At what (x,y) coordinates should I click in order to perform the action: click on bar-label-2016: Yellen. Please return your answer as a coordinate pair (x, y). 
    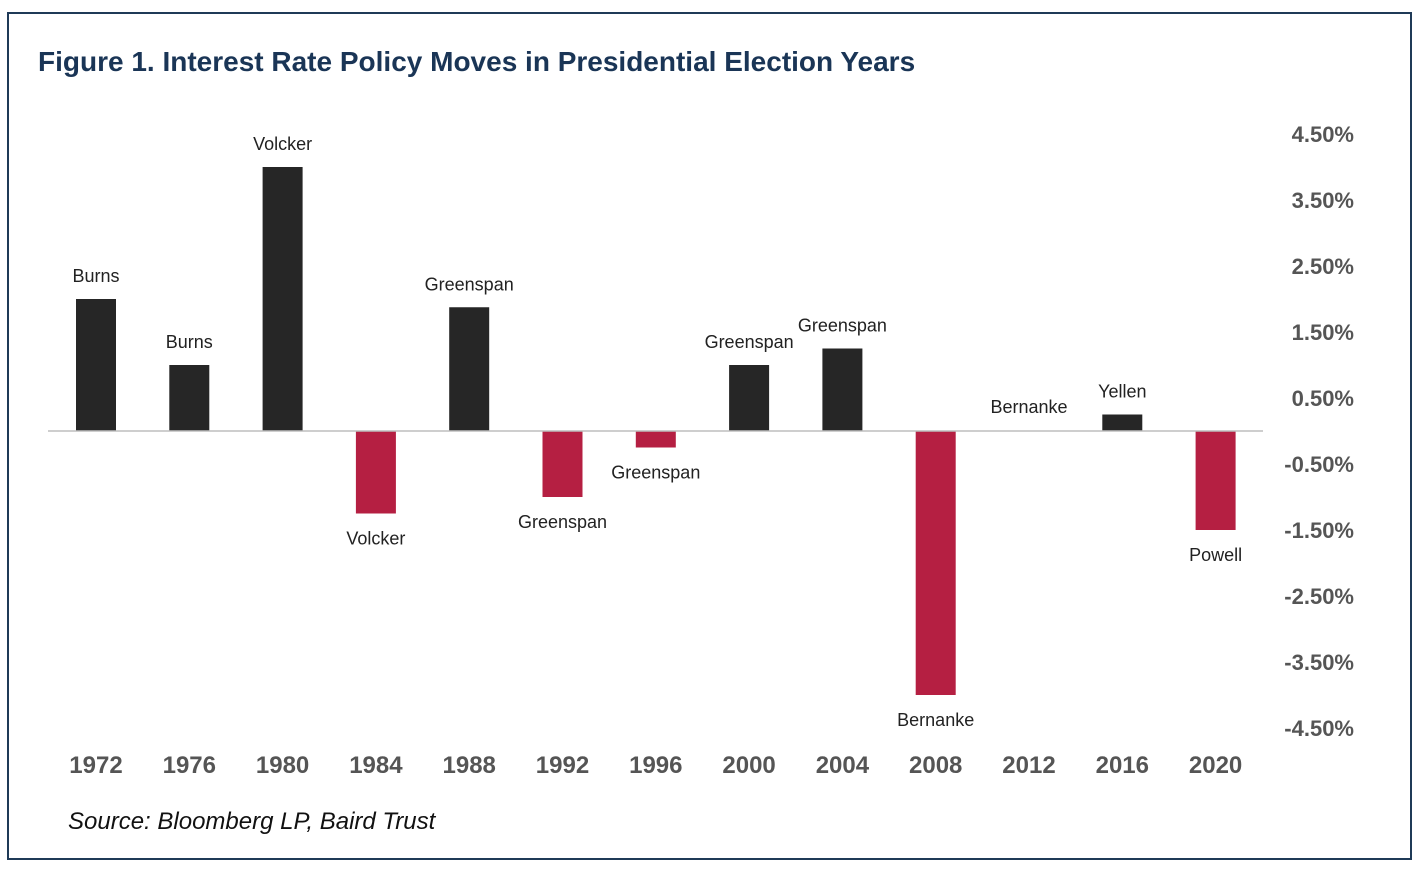
    Looking at the image, I should click on (1122, 392).